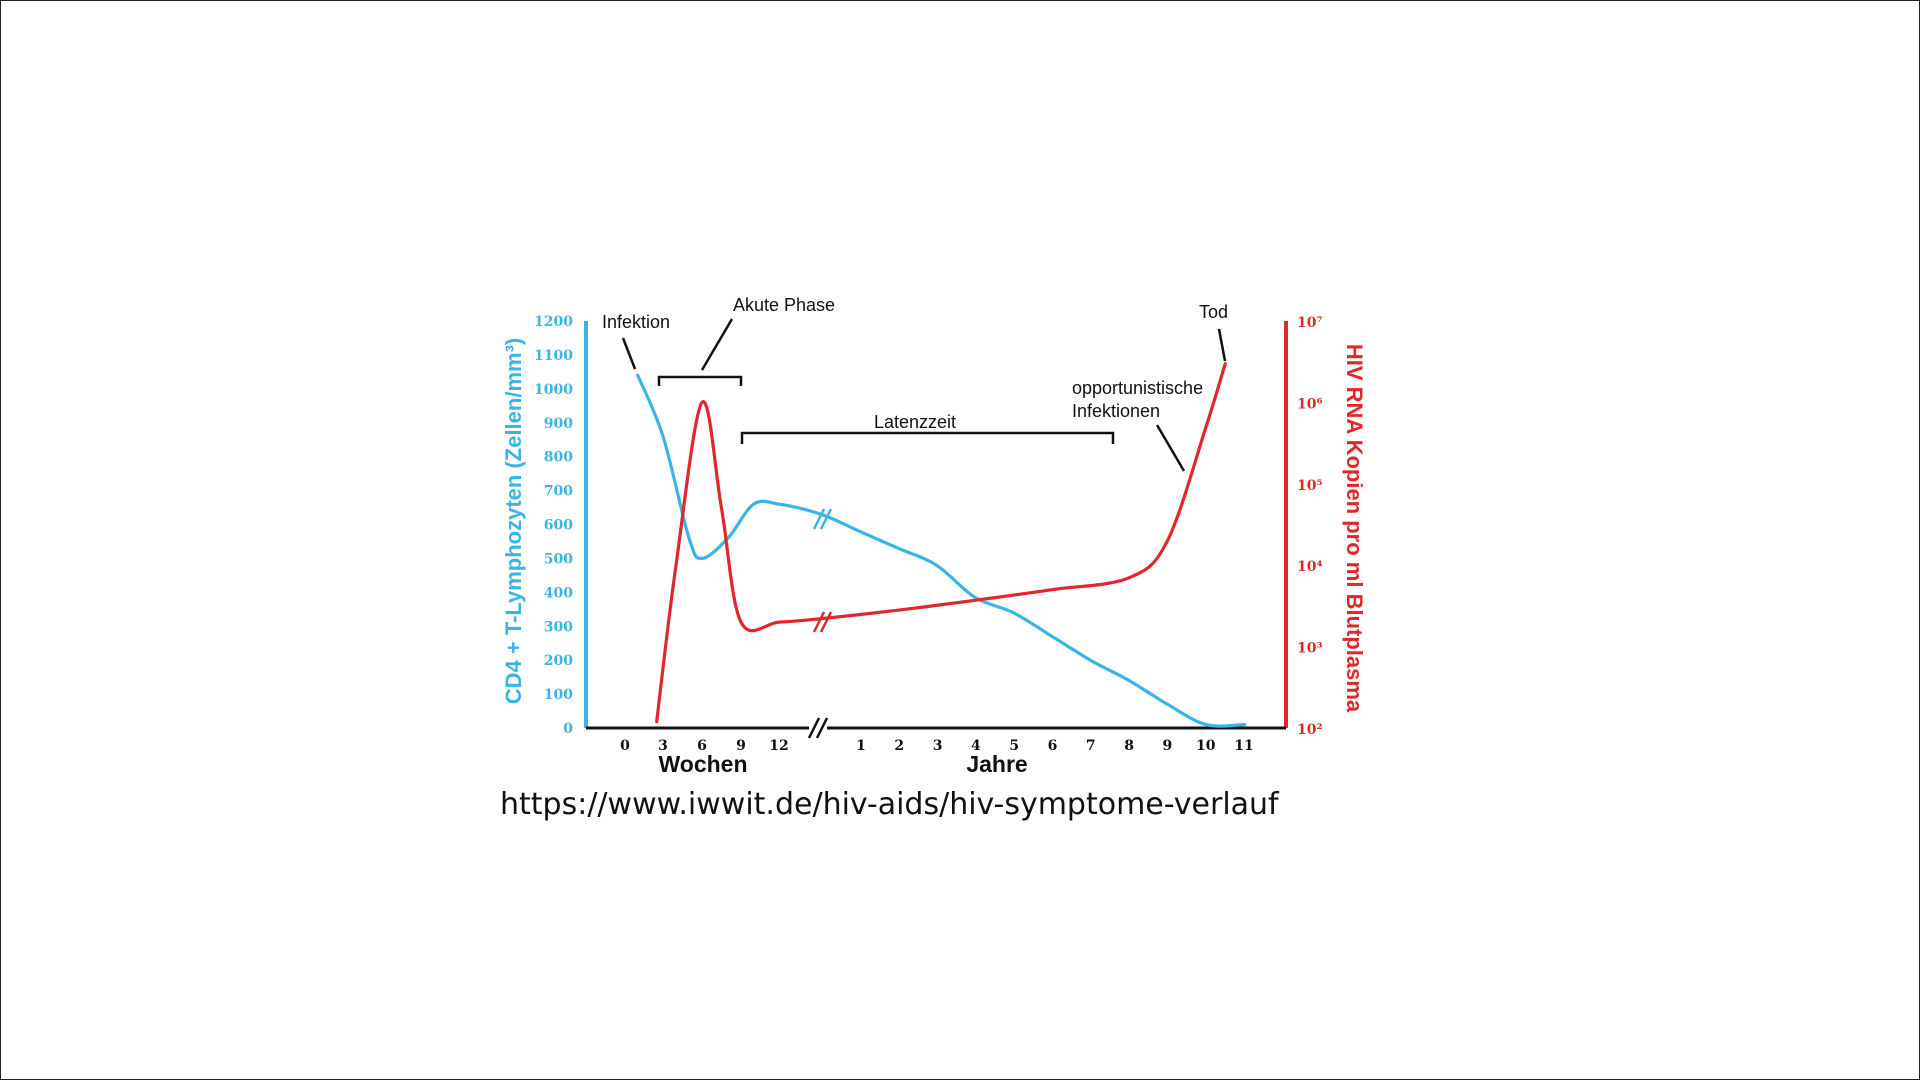 The width and height of the screenshot is (1920, 1080). What do you see at coordinates (1168, 746) in the screenshot?
I see `x-tick-label-years: 9` at bounding box center [1168, 746].